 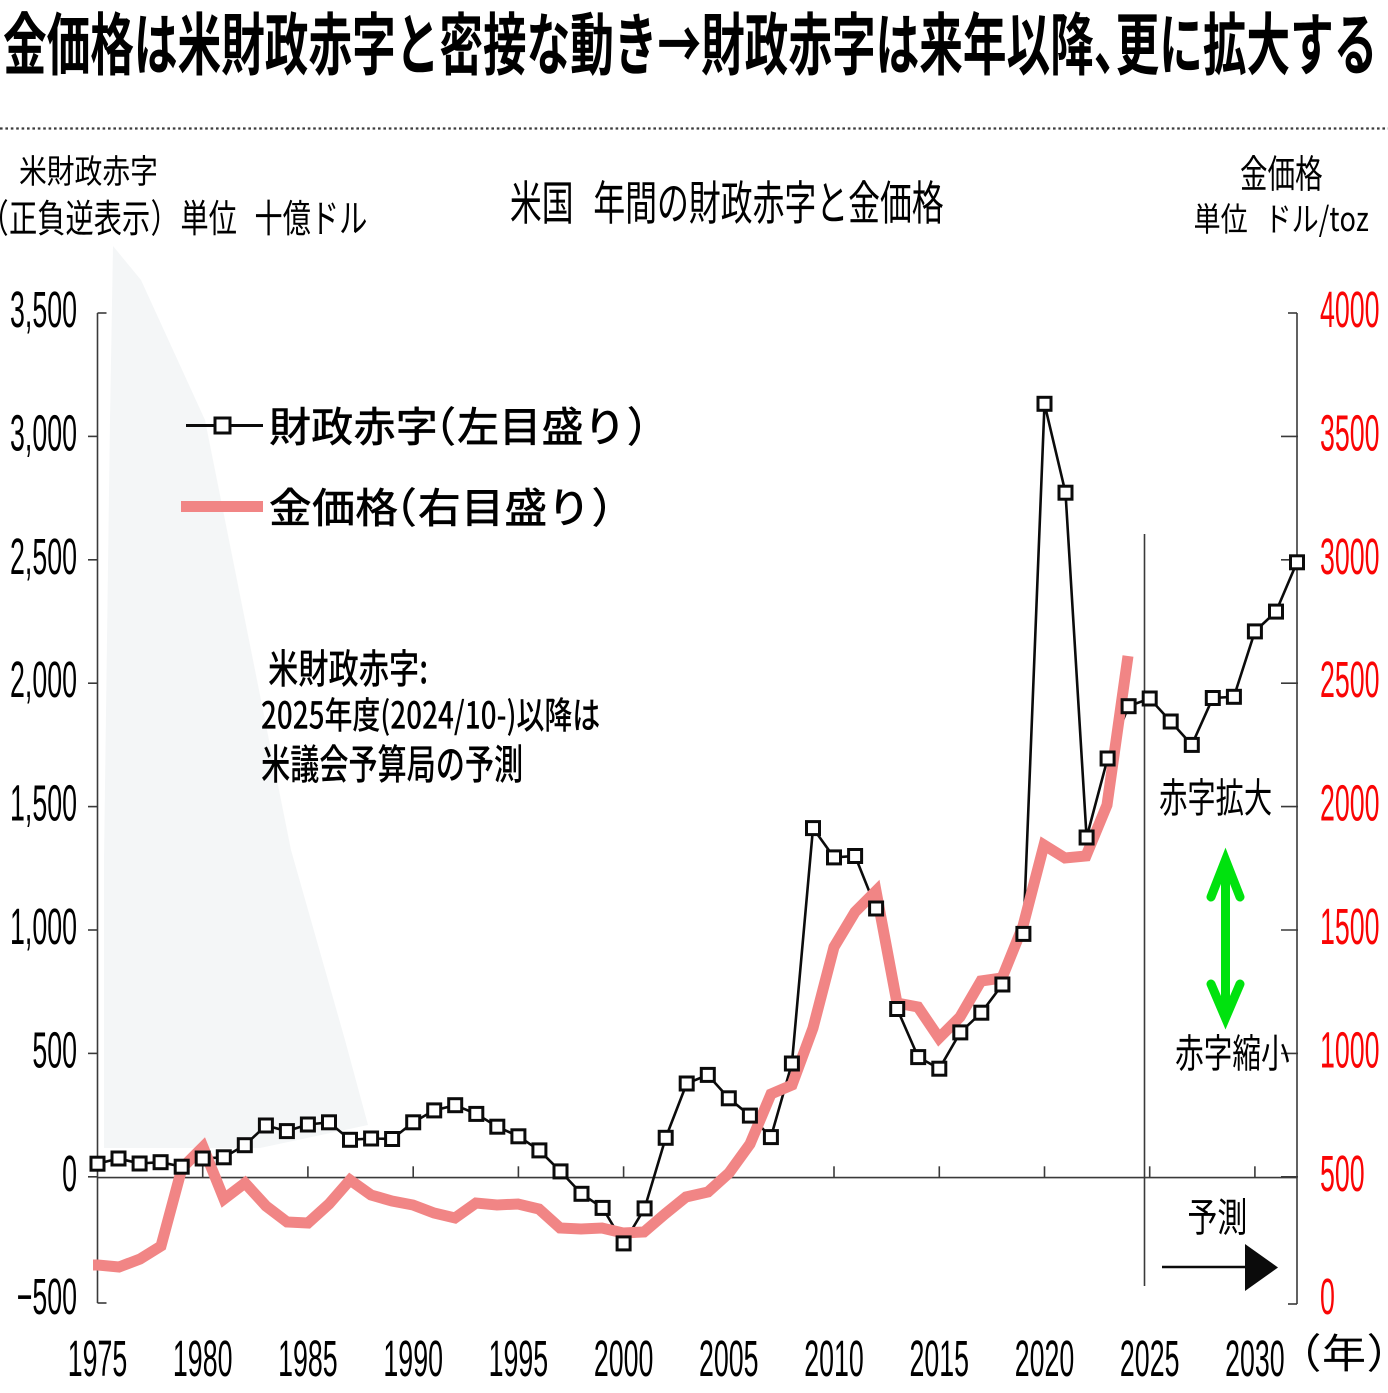 I want to click on svg-text: 1980, so click(x=203, y=1359).